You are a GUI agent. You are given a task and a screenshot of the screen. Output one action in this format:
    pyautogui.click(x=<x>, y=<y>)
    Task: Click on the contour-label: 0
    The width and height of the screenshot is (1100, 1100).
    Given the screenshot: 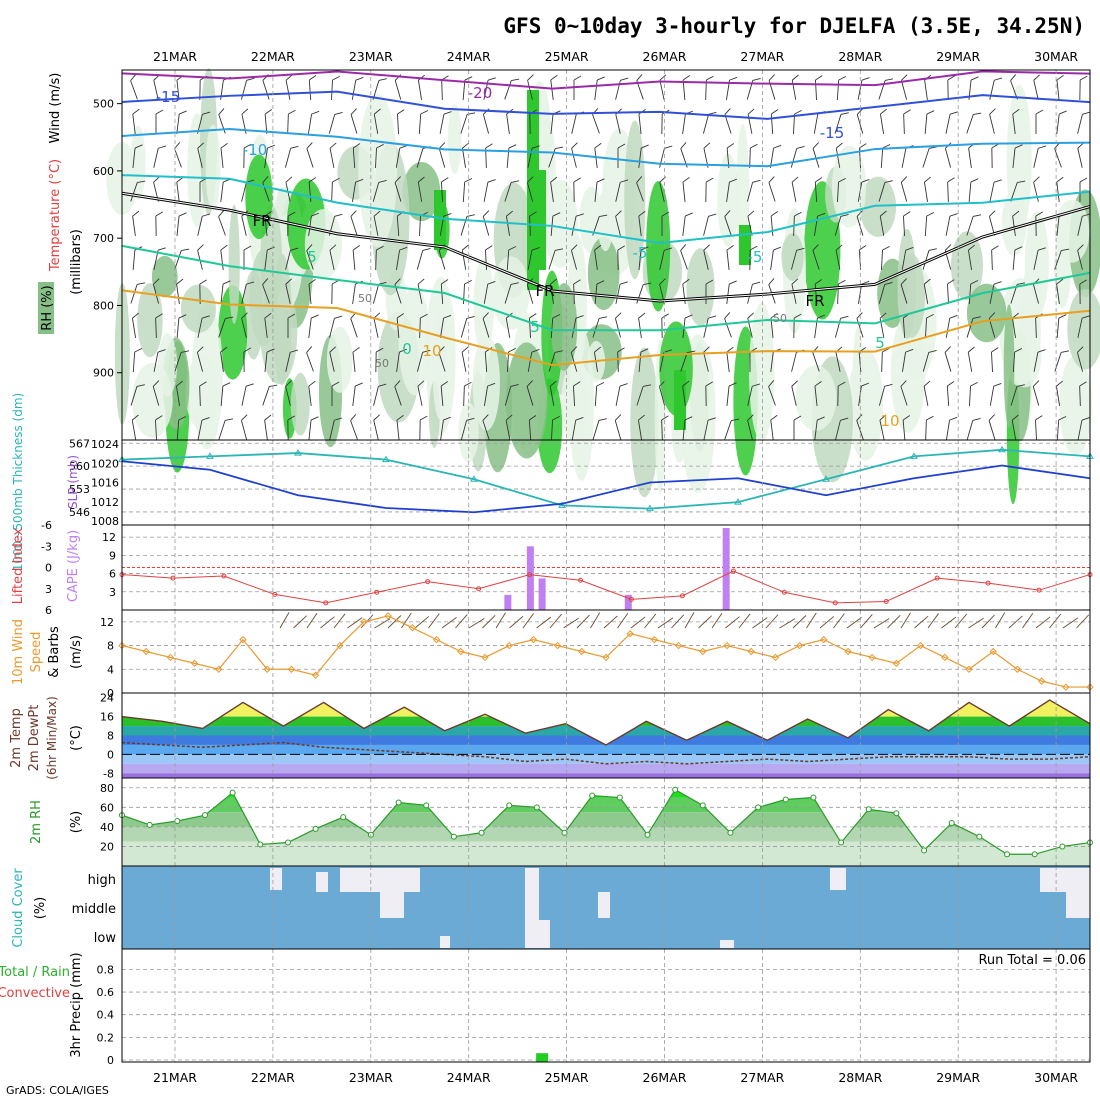 What is the action you would take?
    pyautogui.click(x=407, y=349)
    